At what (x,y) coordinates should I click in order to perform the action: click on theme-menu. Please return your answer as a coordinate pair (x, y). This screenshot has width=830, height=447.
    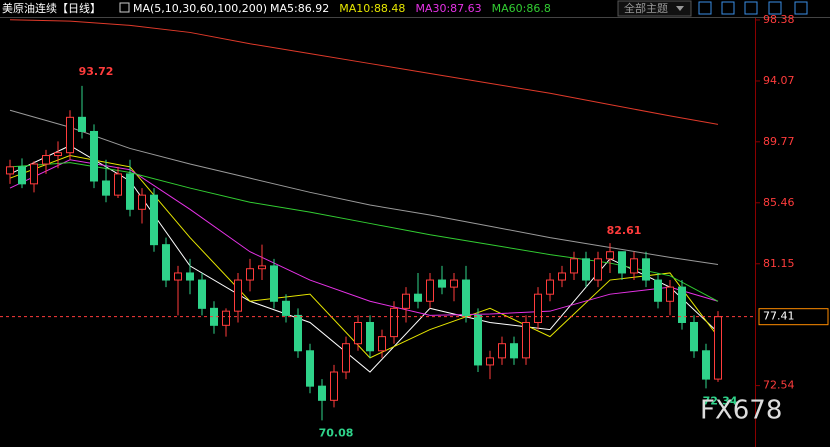
    Looking at the image, I should click on (654, 8).